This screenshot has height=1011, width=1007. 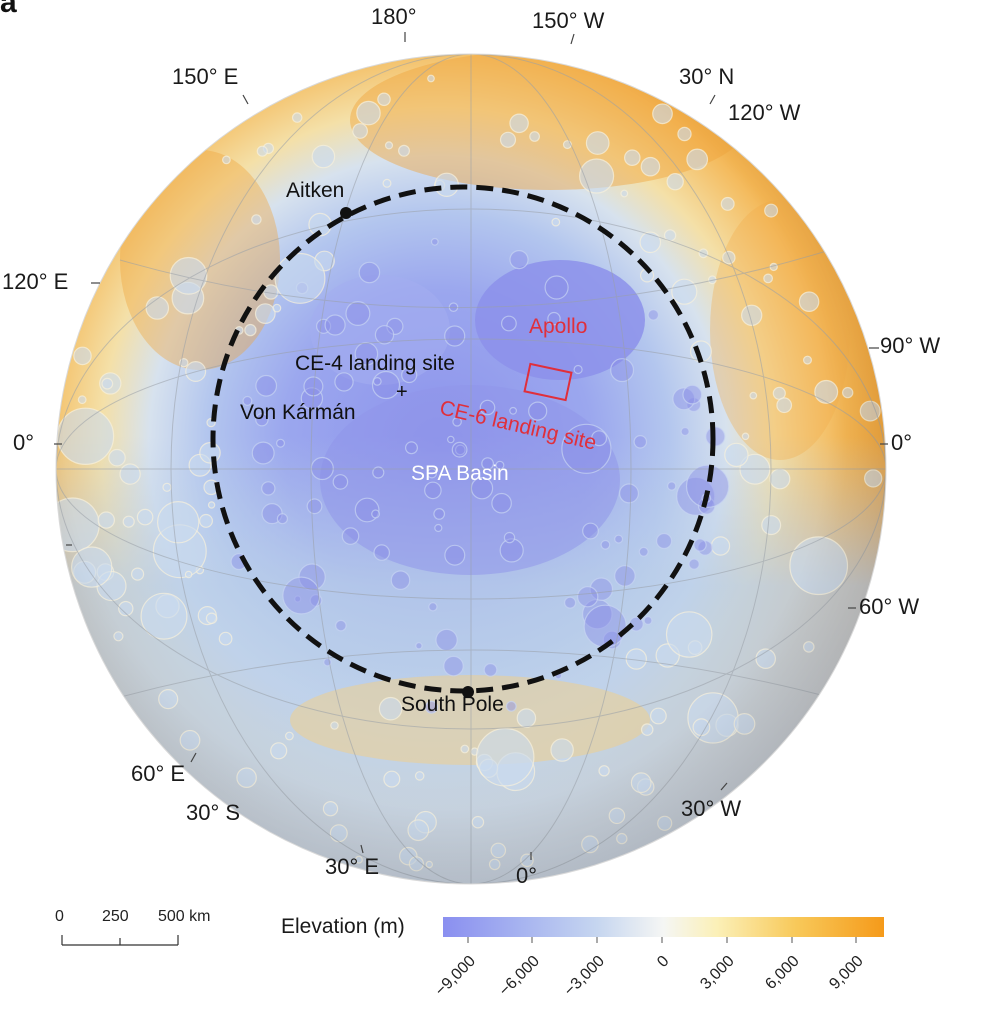 What do you see at coordinates (184, 916) in the screenshot?
I see `scale-tick-500: 500 km` at bounding box center [184, 916].